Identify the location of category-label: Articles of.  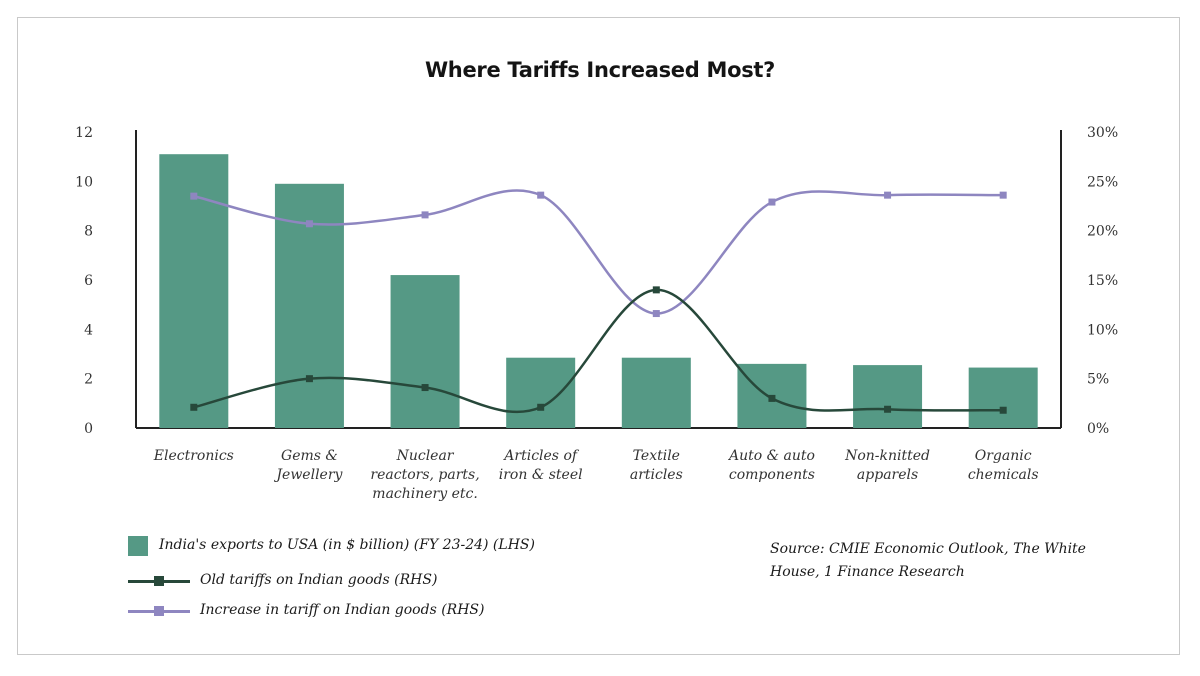
(541, 456).